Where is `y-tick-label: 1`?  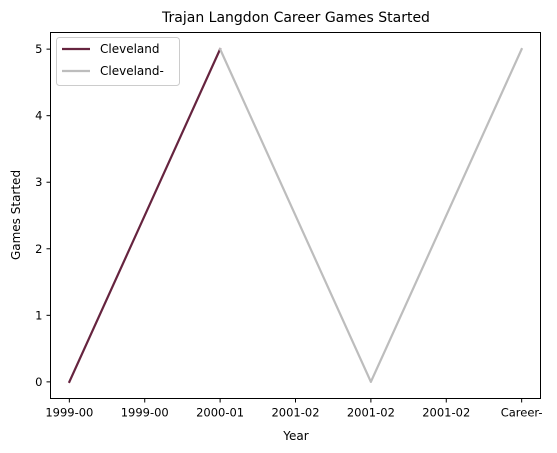
y-tick-label: 1 is located at coordinates (38, 315).